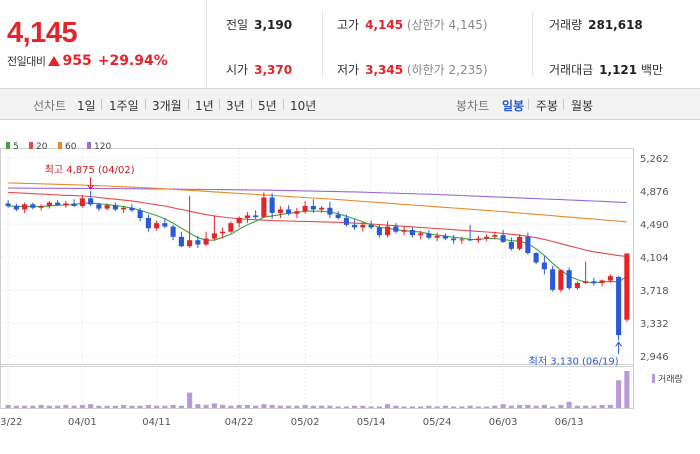  Describe the element at coordinates (473, 106) in the screenshot. I see `candle-chart-label: 봉차트` at that location.